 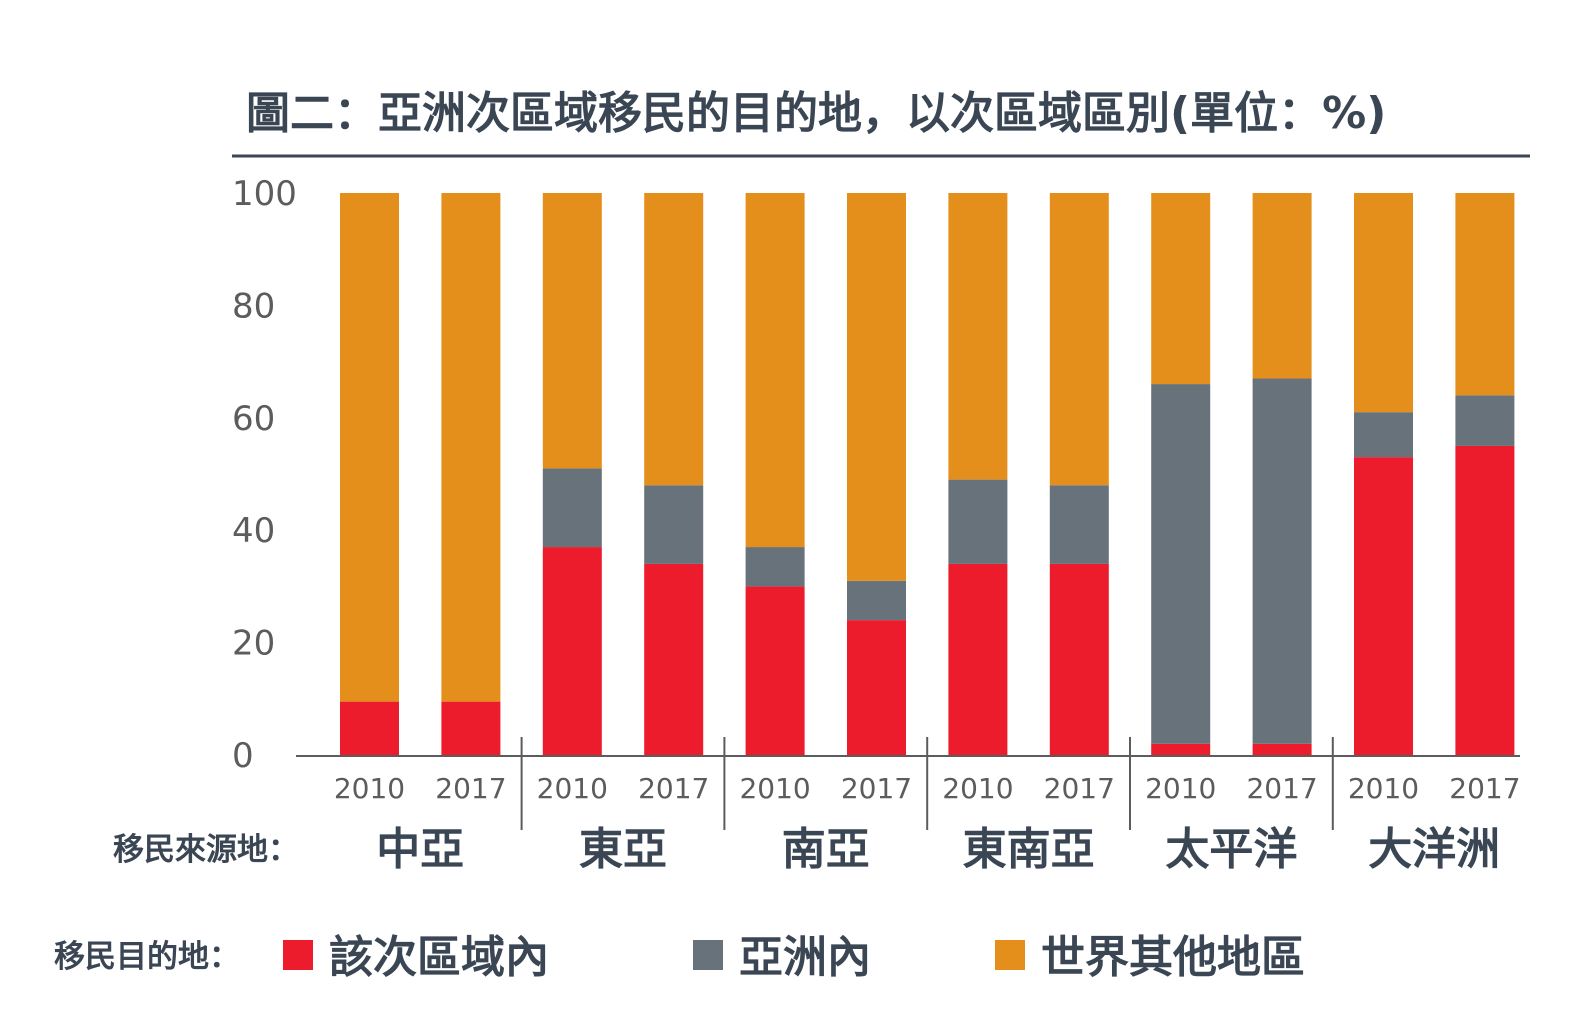 What do you see at coordinates (1079, 788) in the screenshot?
I see `x-tick-label-8: 2017` at bounding box center [1079, 788].